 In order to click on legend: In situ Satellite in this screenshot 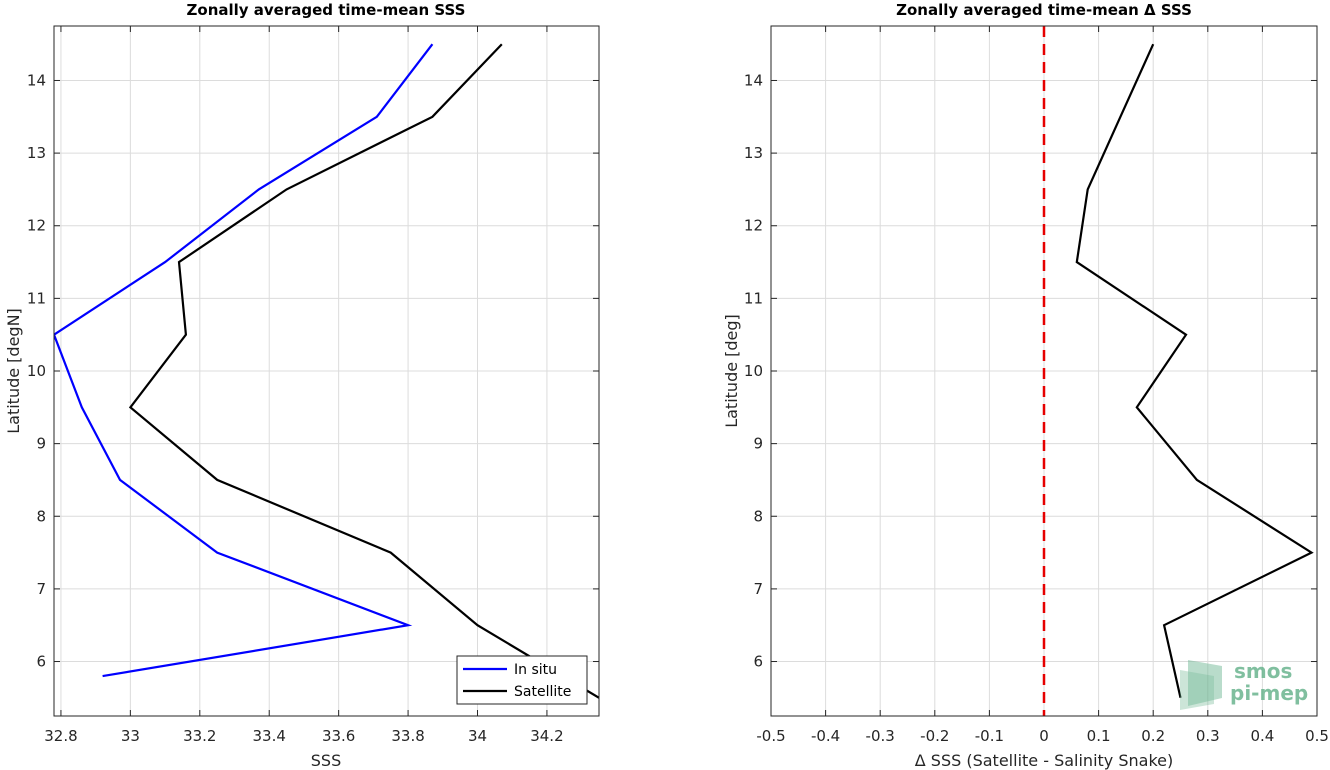, I will do `click(522, 680)`.